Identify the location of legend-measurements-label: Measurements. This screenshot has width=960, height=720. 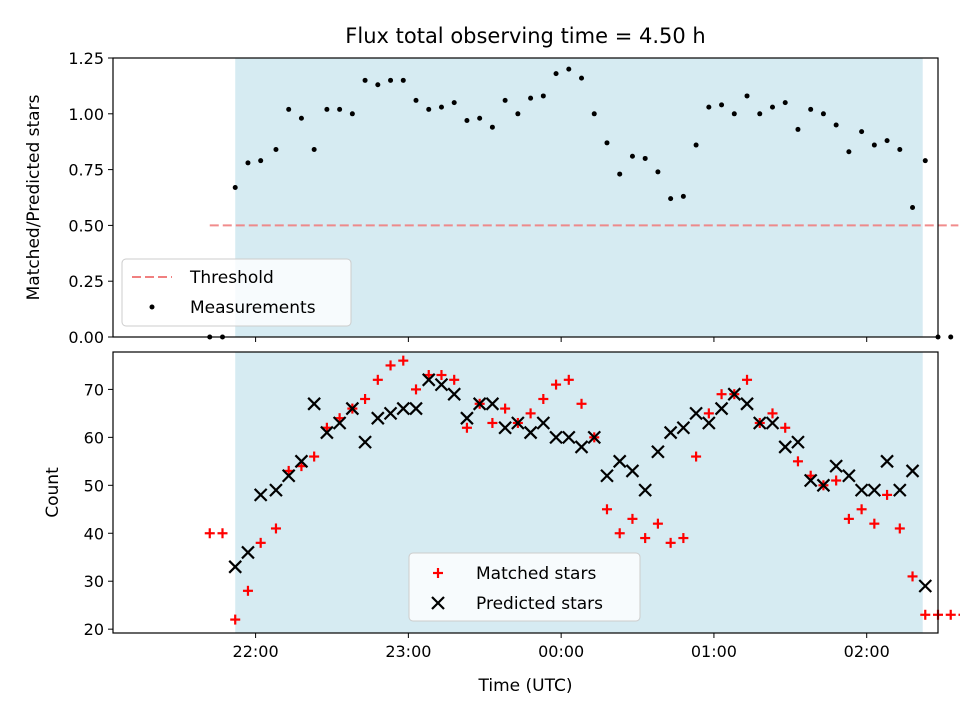
(253, 308).